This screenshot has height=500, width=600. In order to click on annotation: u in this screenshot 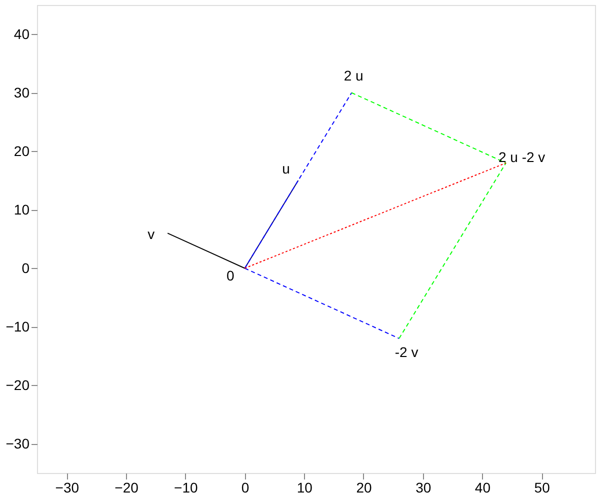, I will do `click(286, 168)`.